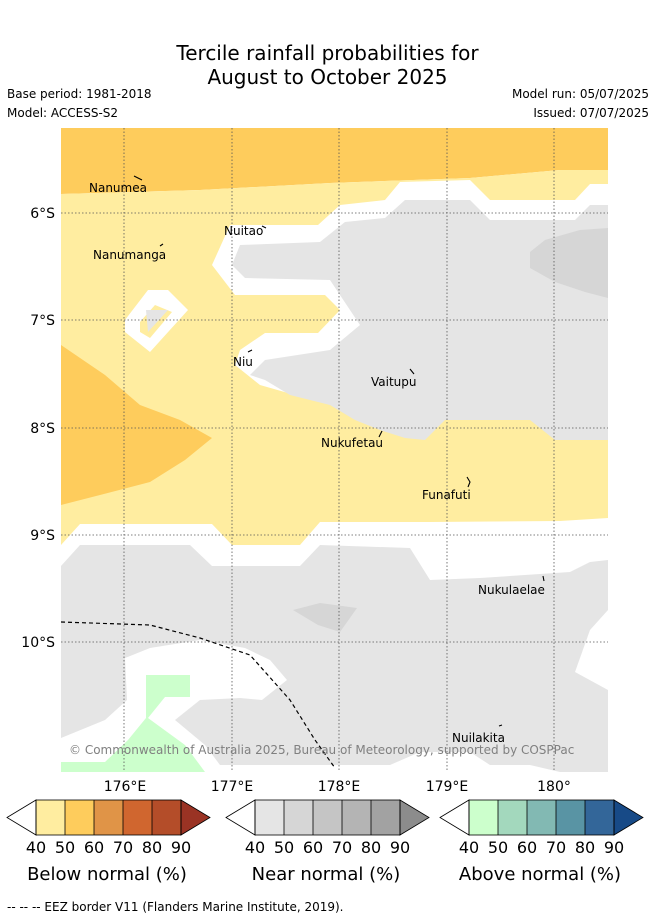  What do you see at coordinates (591, 113) in the screenshot?
I see `issued-date: Issued: 07/07/2025` at bounding box center [591, 113].